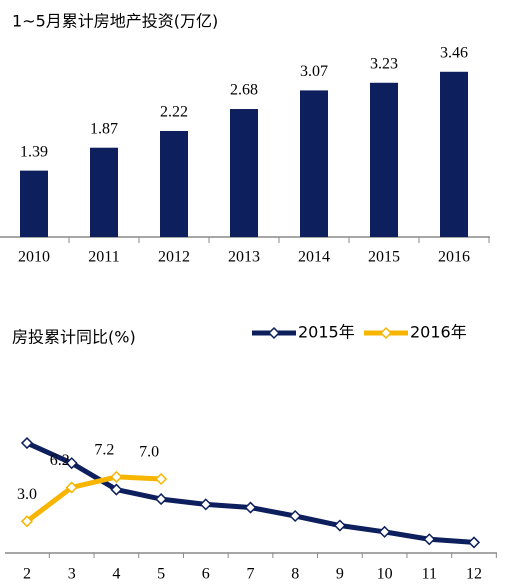  What do you see at coordinates (174, 257) in the screenshot?
I see `x-tick-label: 2012` at bounding box center [174, 257].